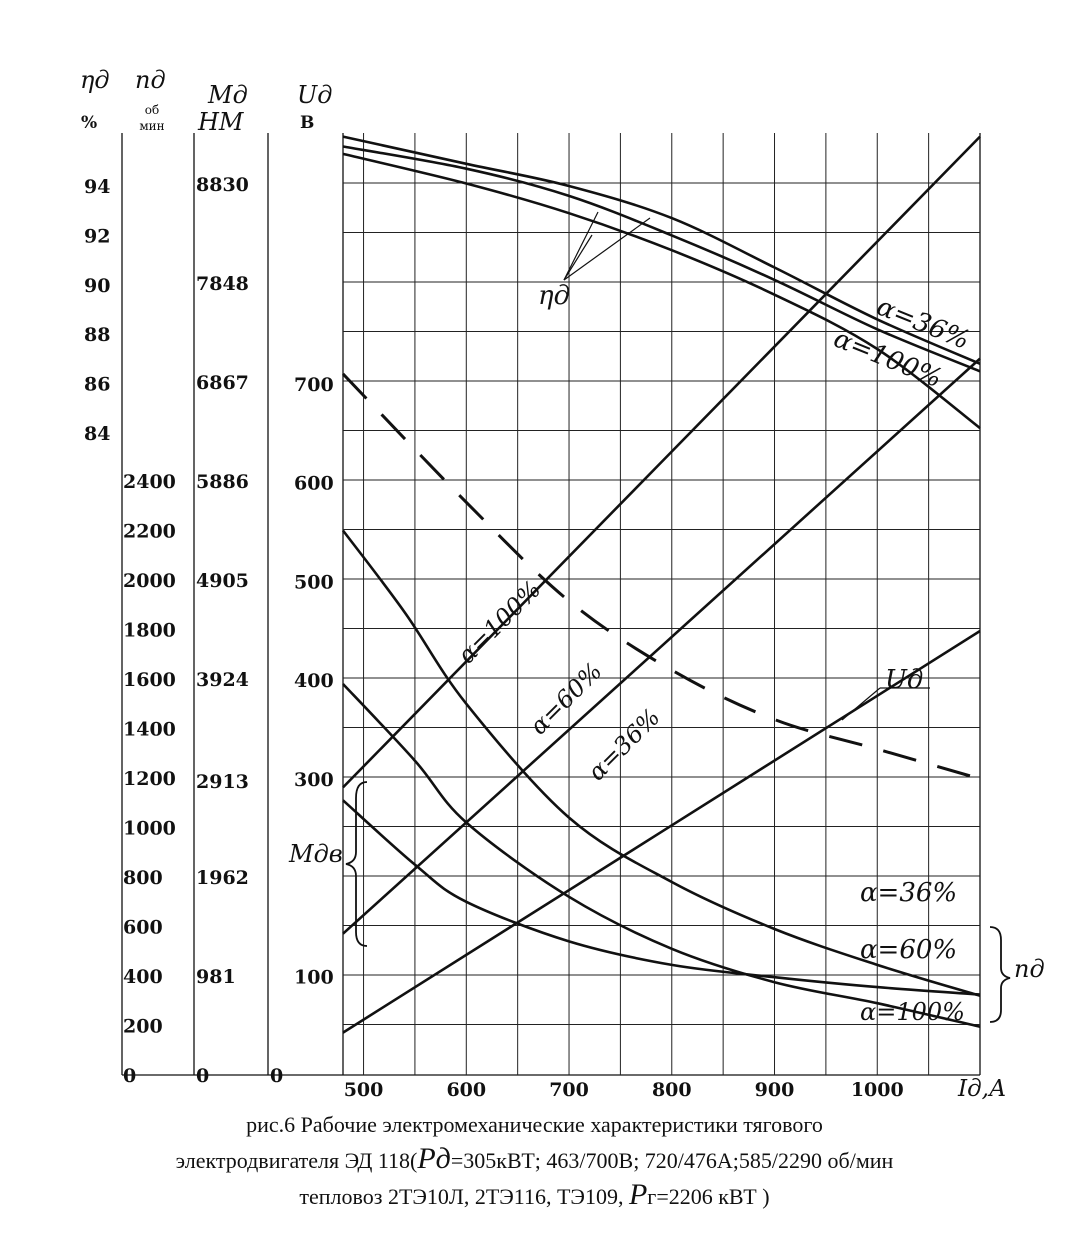  Describe the element at coordinates (466, 1089) in the screenshot. I see `x-tick-label: 600` at that location.